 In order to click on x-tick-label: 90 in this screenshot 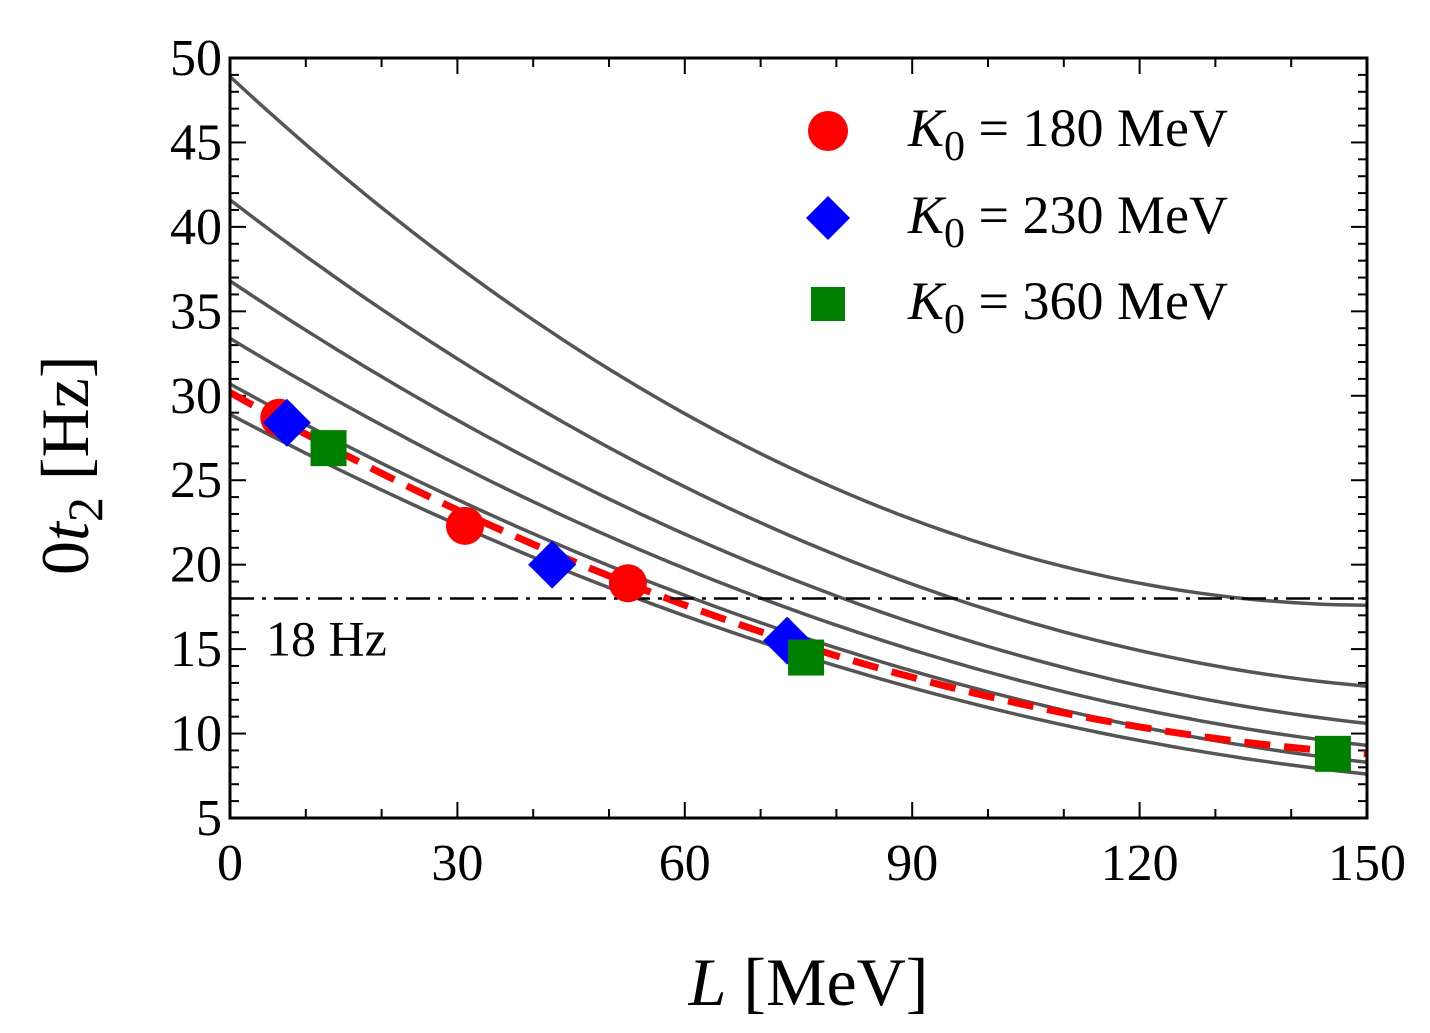, I will do `click(912, 863)`.